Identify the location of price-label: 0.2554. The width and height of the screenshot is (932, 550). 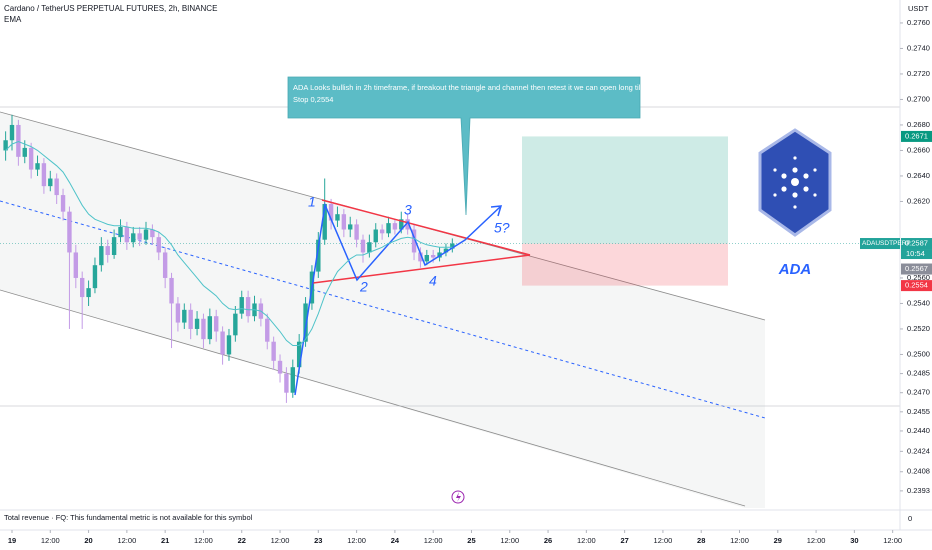
(916, 285).